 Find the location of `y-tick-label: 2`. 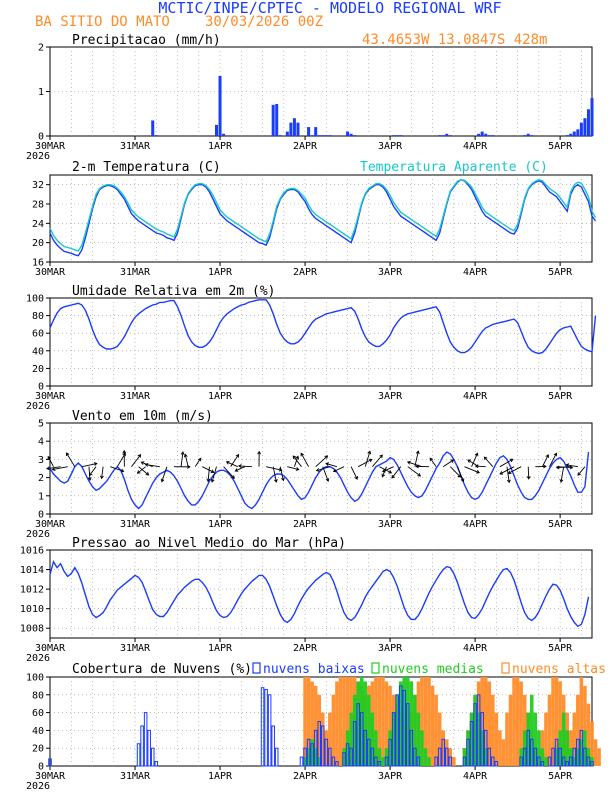

y-tick-label: 2 is located at coordinates (41, 48).